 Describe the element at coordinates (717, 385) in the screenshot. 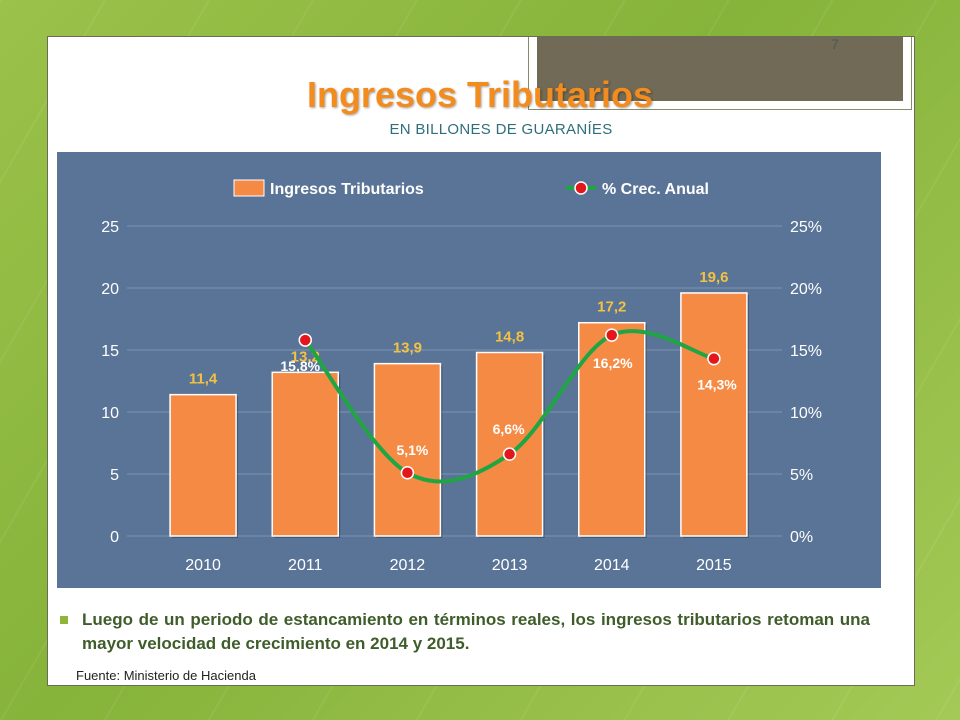

I see `growth-value-label: 14,3%` at that location.